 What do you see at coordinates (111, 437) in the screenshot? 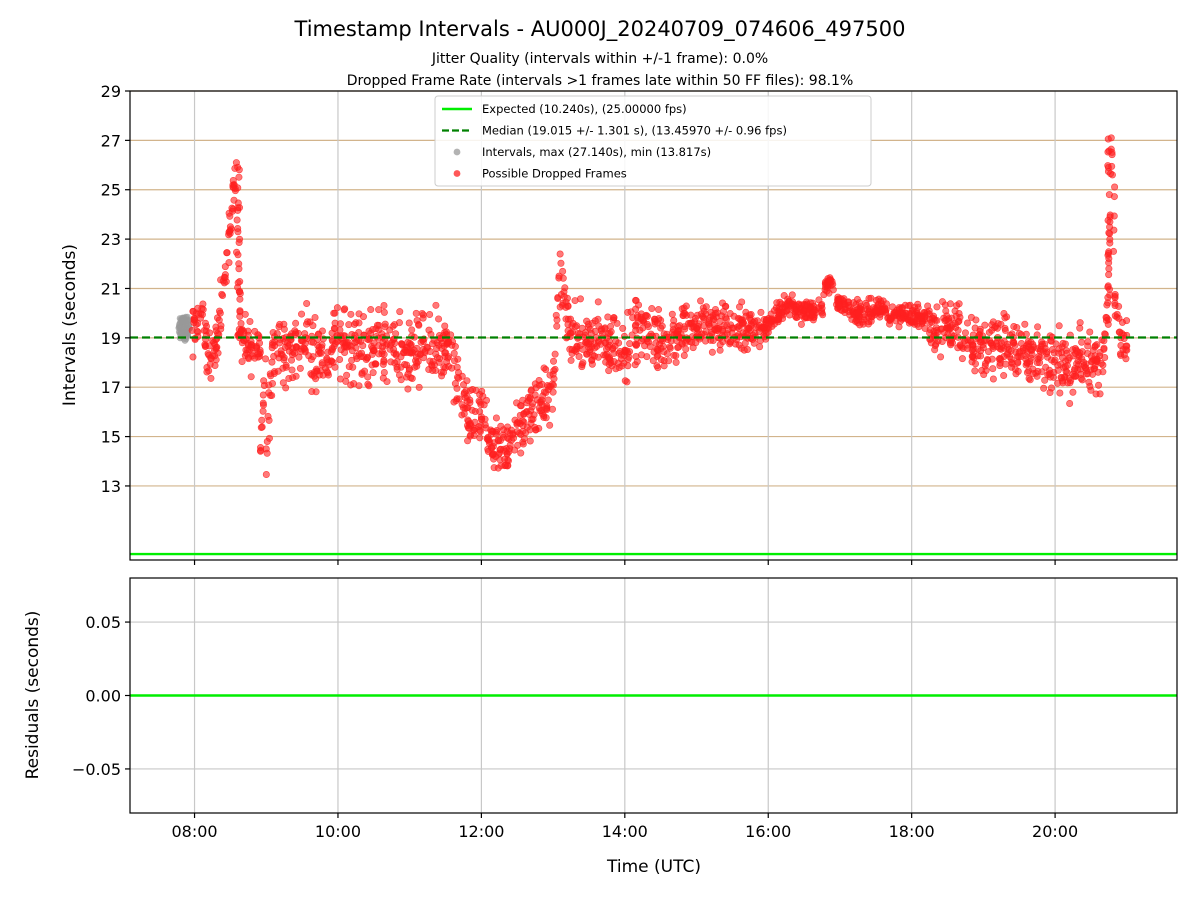
I see `y-tick-label: 15` at bounding box center [111, 437].